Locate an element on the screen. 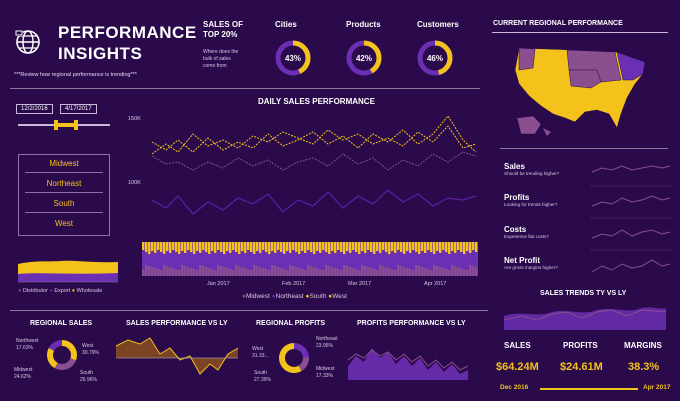 This screenshot has width=680, height=401. channel-area-chart is located at coordinates (68, 271).